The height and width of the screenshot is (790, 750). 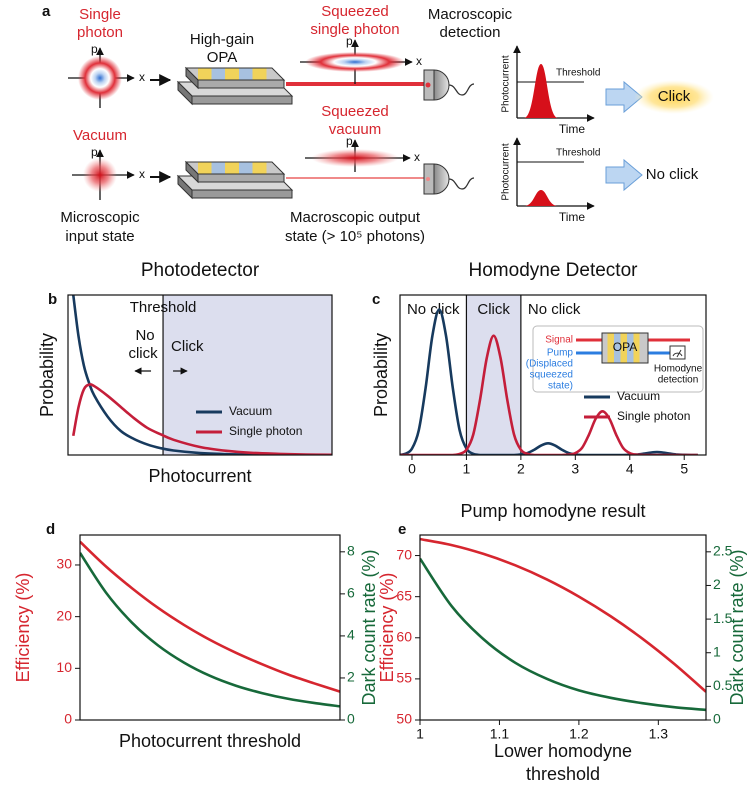 I want to click on single-photon-label: photon, so click(x=100, y=32).